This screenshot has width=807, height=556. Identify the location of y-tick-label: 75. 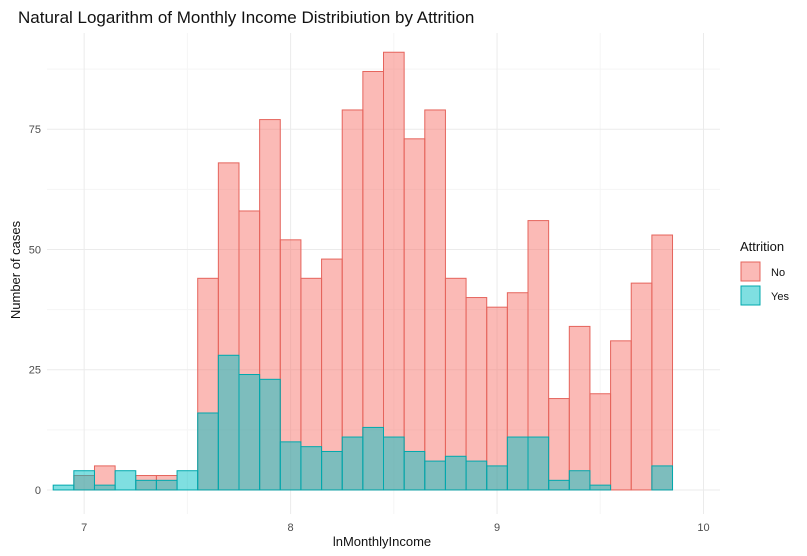
(35, 130).